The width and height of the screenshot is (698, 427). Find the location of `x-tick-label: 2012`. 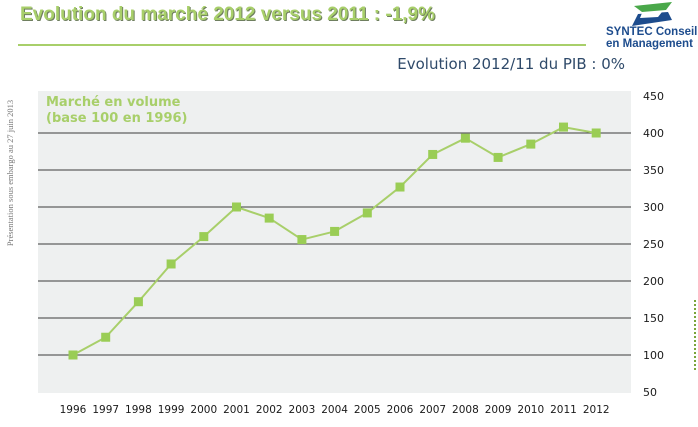

x-tick-label: 2012 is located at coordinates (596, 410).